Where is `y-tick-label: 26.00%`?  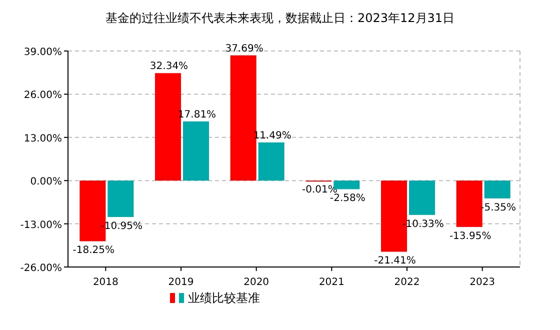 y-tick-label: 26.00% is located at coordinates (43, 96).